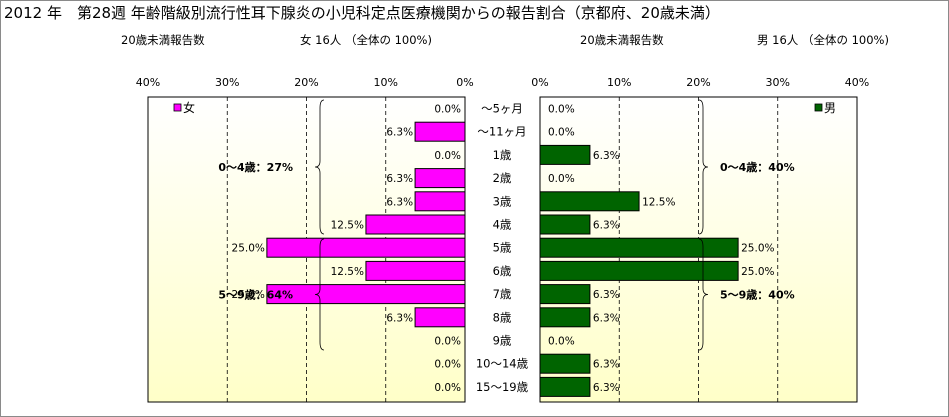 This screenshot has width=949, height=417. I want to click on age-category-label: 4歳, so click(502, 225).